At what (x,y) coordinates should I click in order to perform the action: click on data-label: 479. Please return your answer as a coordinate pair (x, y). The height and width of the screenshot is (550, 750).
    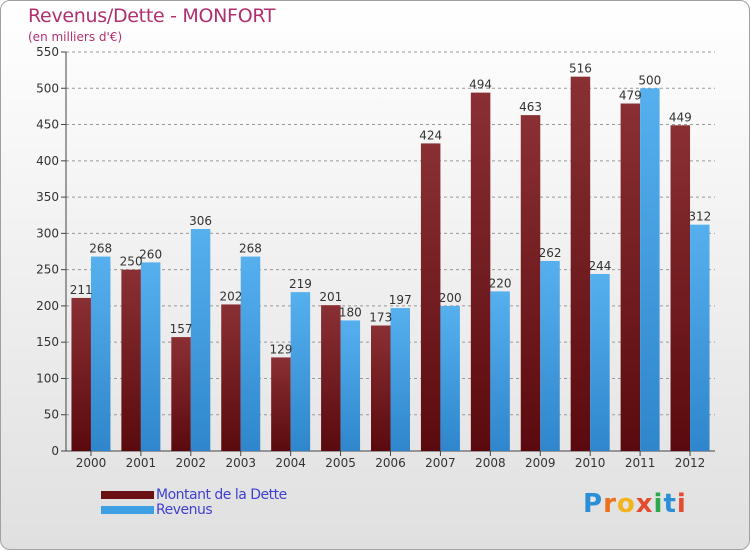
    Looking at the image, I should click on (630, 96).